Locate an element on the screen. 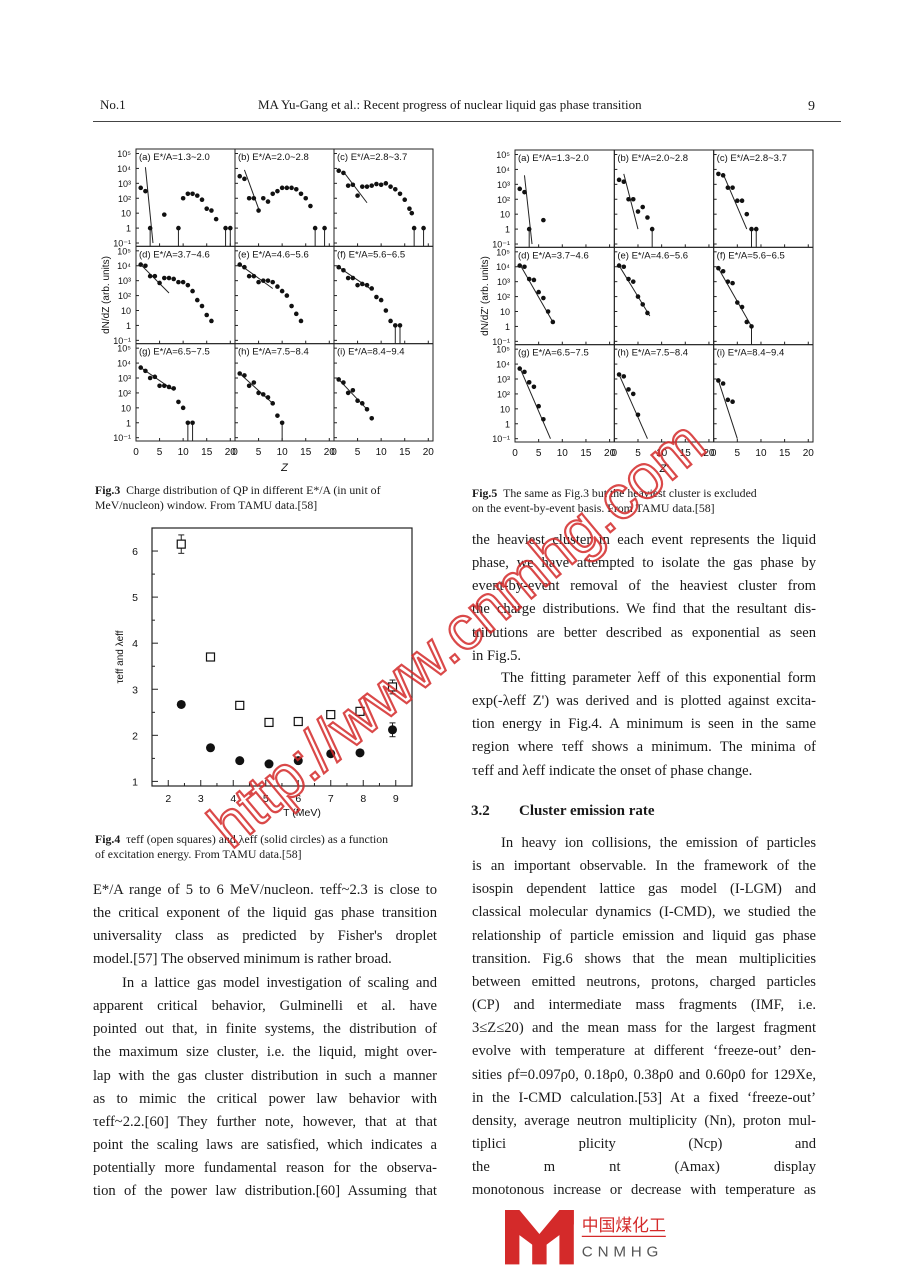  panel-label: (g) E*/A=6.5~7.5 is located at coordinates (553, 353).